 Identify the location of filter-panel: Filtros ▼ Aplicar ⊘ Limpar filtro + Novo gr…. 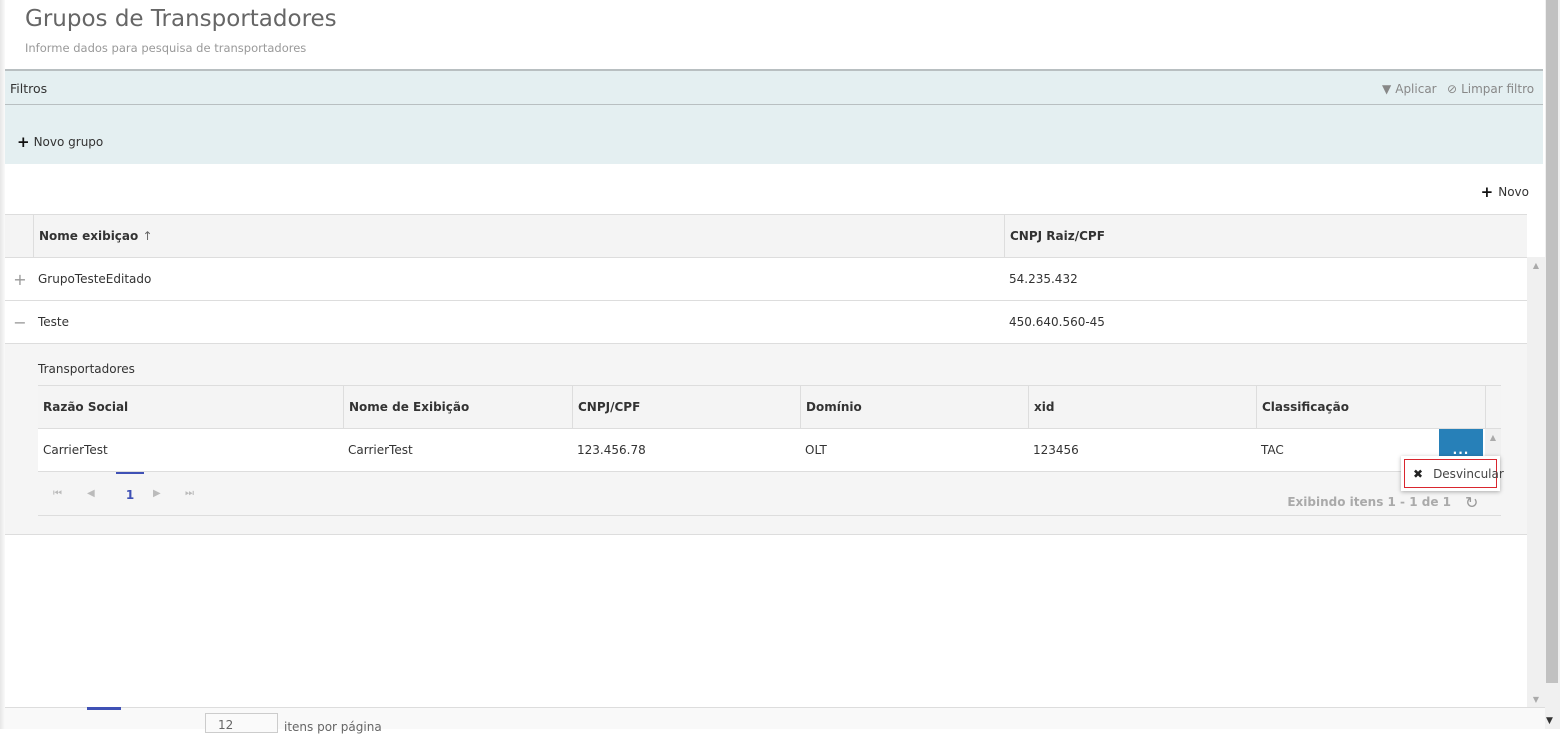
(774, 116).